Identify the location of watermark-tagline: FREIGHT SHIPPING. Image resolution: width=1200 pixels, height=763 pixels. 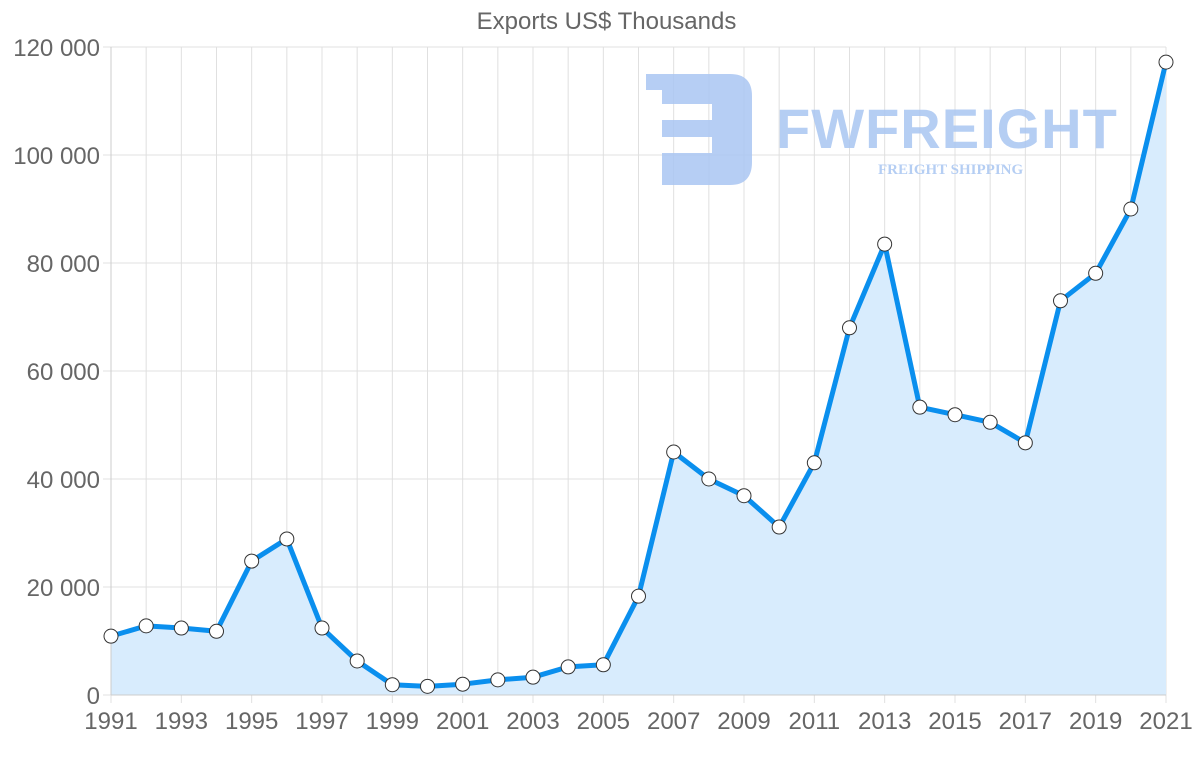
(950, 170).